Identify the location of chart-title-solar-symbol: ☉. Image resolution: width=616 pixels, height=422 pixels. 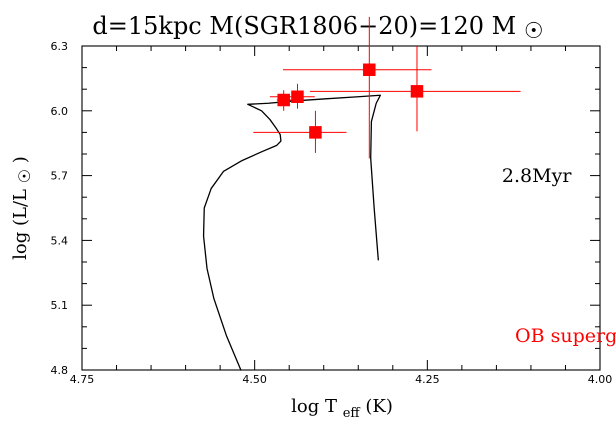
(534, 31).